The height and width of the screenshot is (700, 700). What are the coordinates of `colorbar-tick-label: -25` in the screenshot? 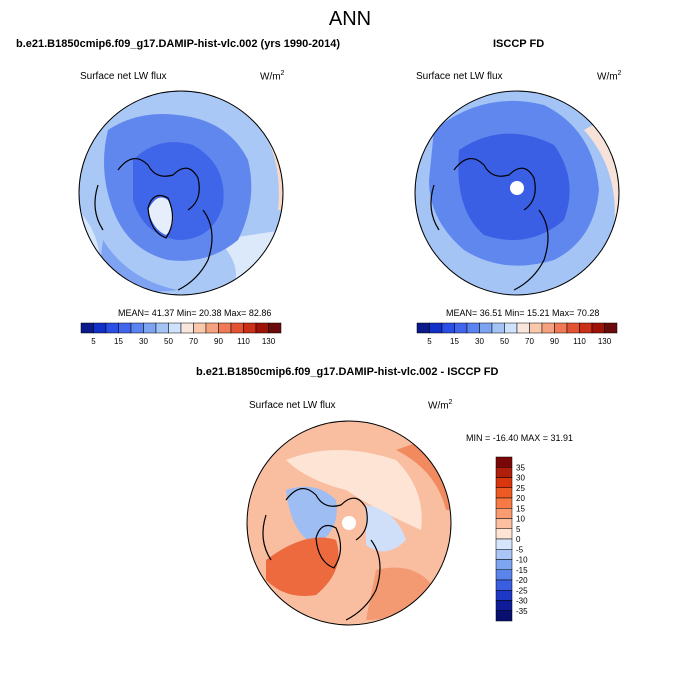 It's located at (522, 590).